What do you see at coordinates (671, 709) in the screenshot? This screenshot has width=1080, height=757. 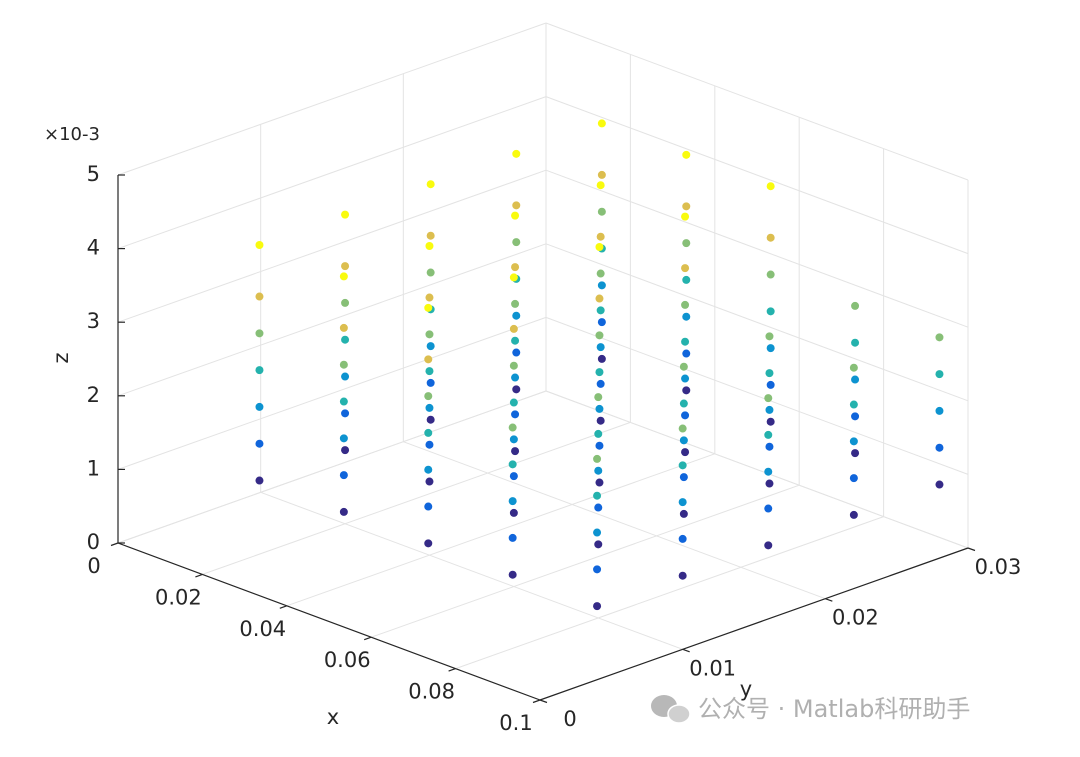 I see `wechat-icon` at bounding box center [671, 709].